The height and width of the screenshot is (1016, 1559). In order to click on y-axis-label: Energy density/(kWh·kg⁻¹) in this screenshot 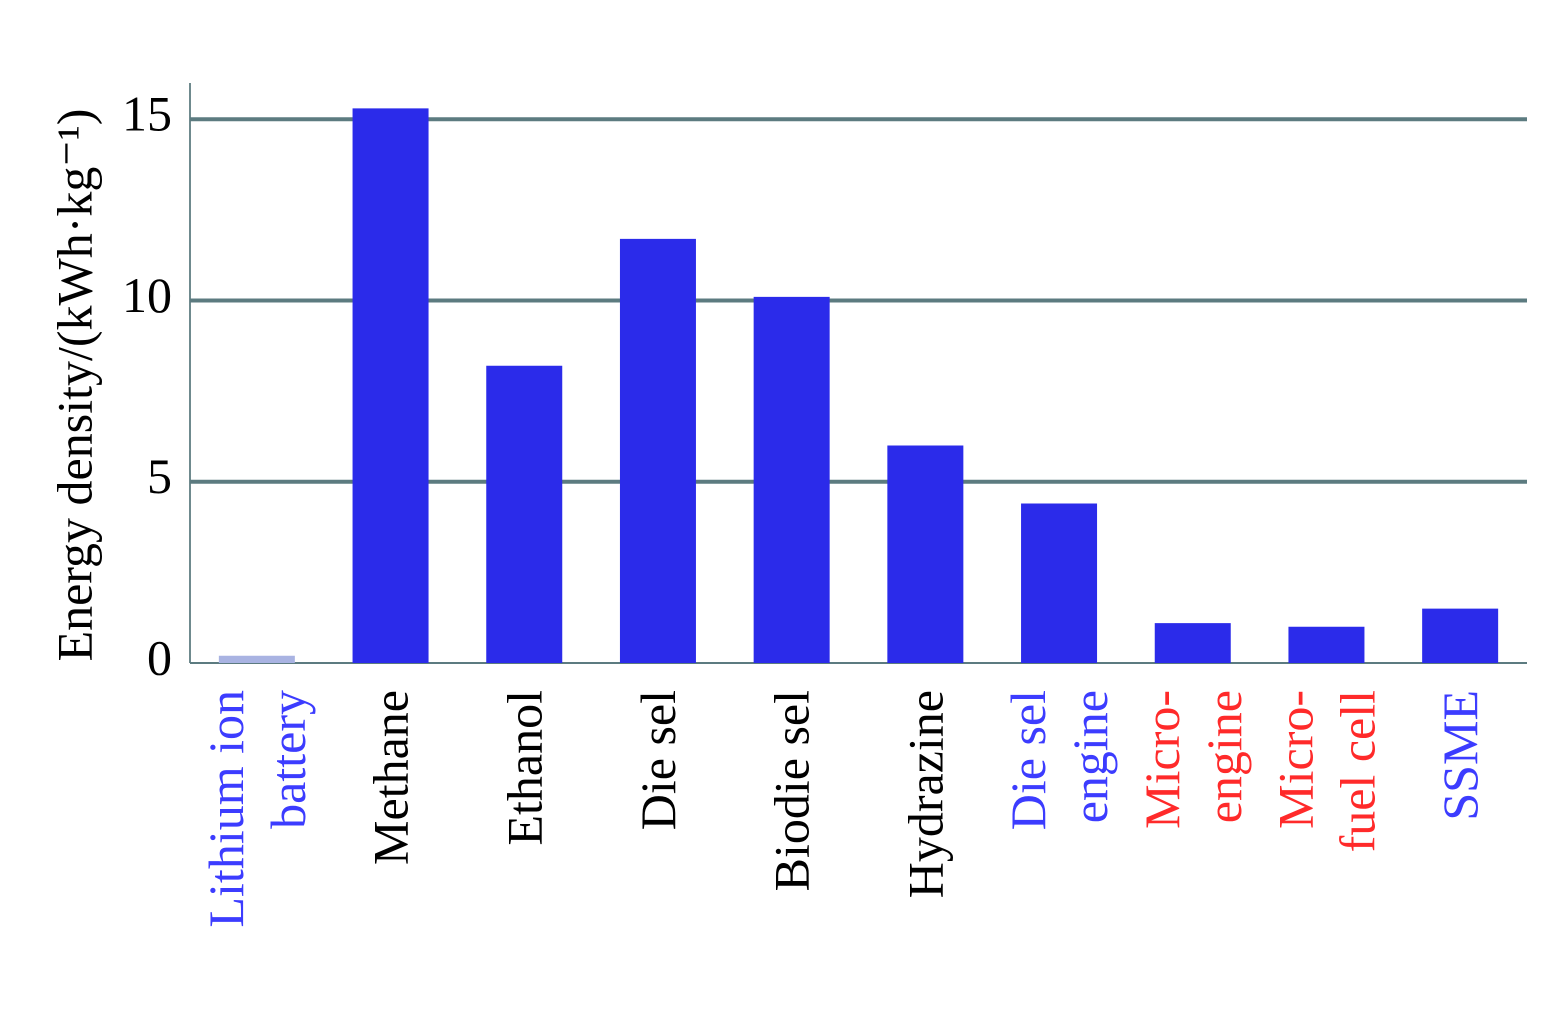, I will do `click(74, 385)`.